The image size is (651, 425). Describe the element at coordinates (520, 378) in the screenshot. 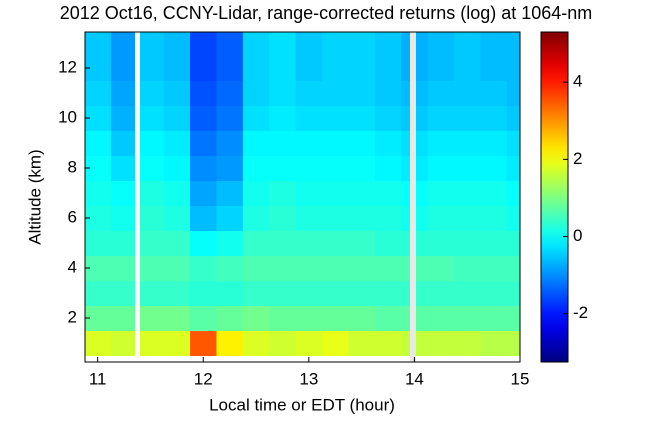

I see `x-tick-label: 15` at that location.